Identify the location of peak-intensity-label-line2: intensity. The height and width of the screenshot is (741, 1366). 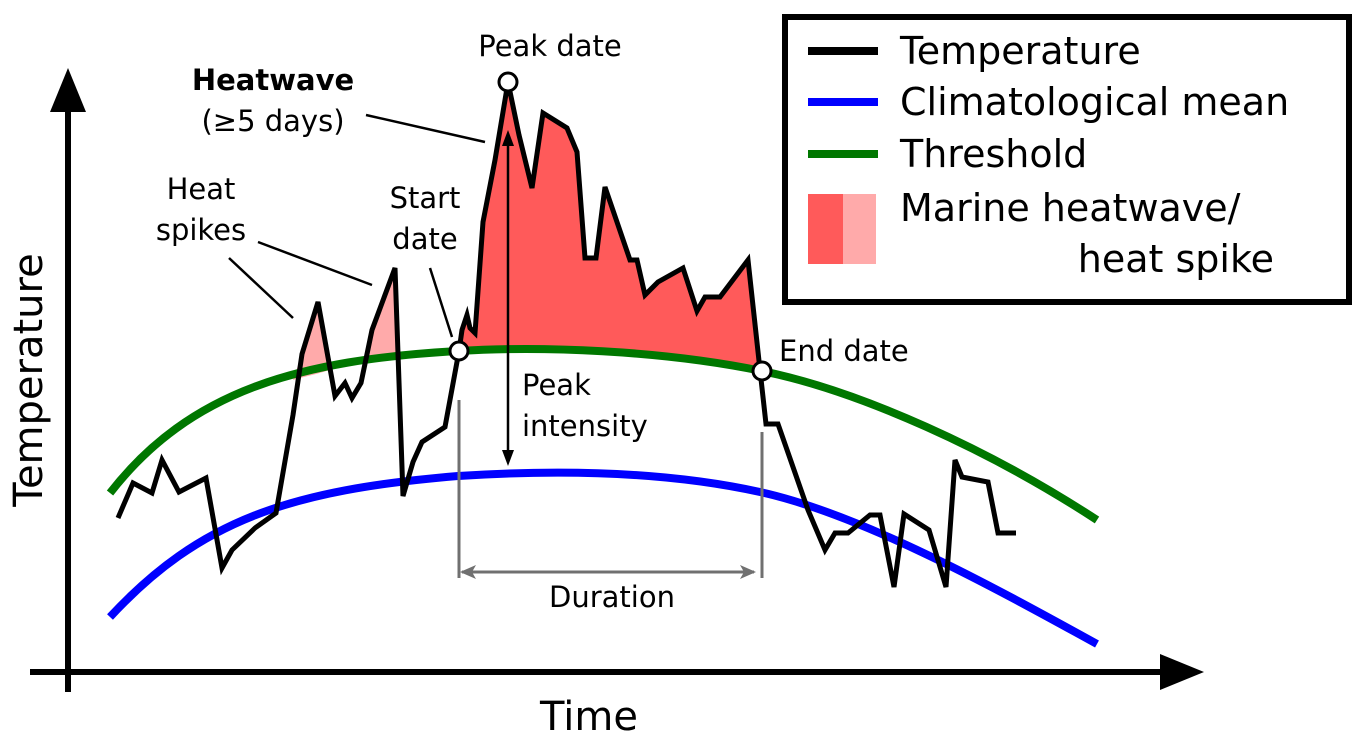
(585, 426).